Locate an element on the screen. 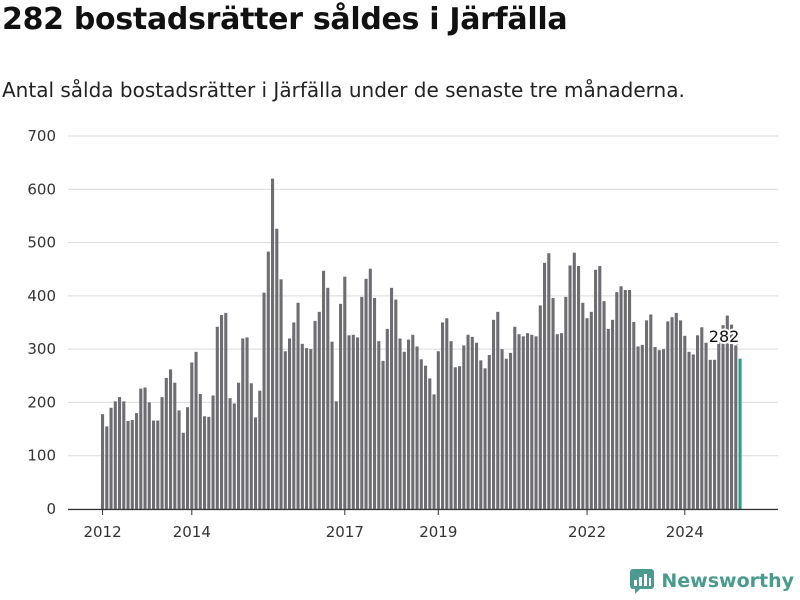 The image size is (800, 600). x-tick-label: 2017 is located at coordinates (345, 532).